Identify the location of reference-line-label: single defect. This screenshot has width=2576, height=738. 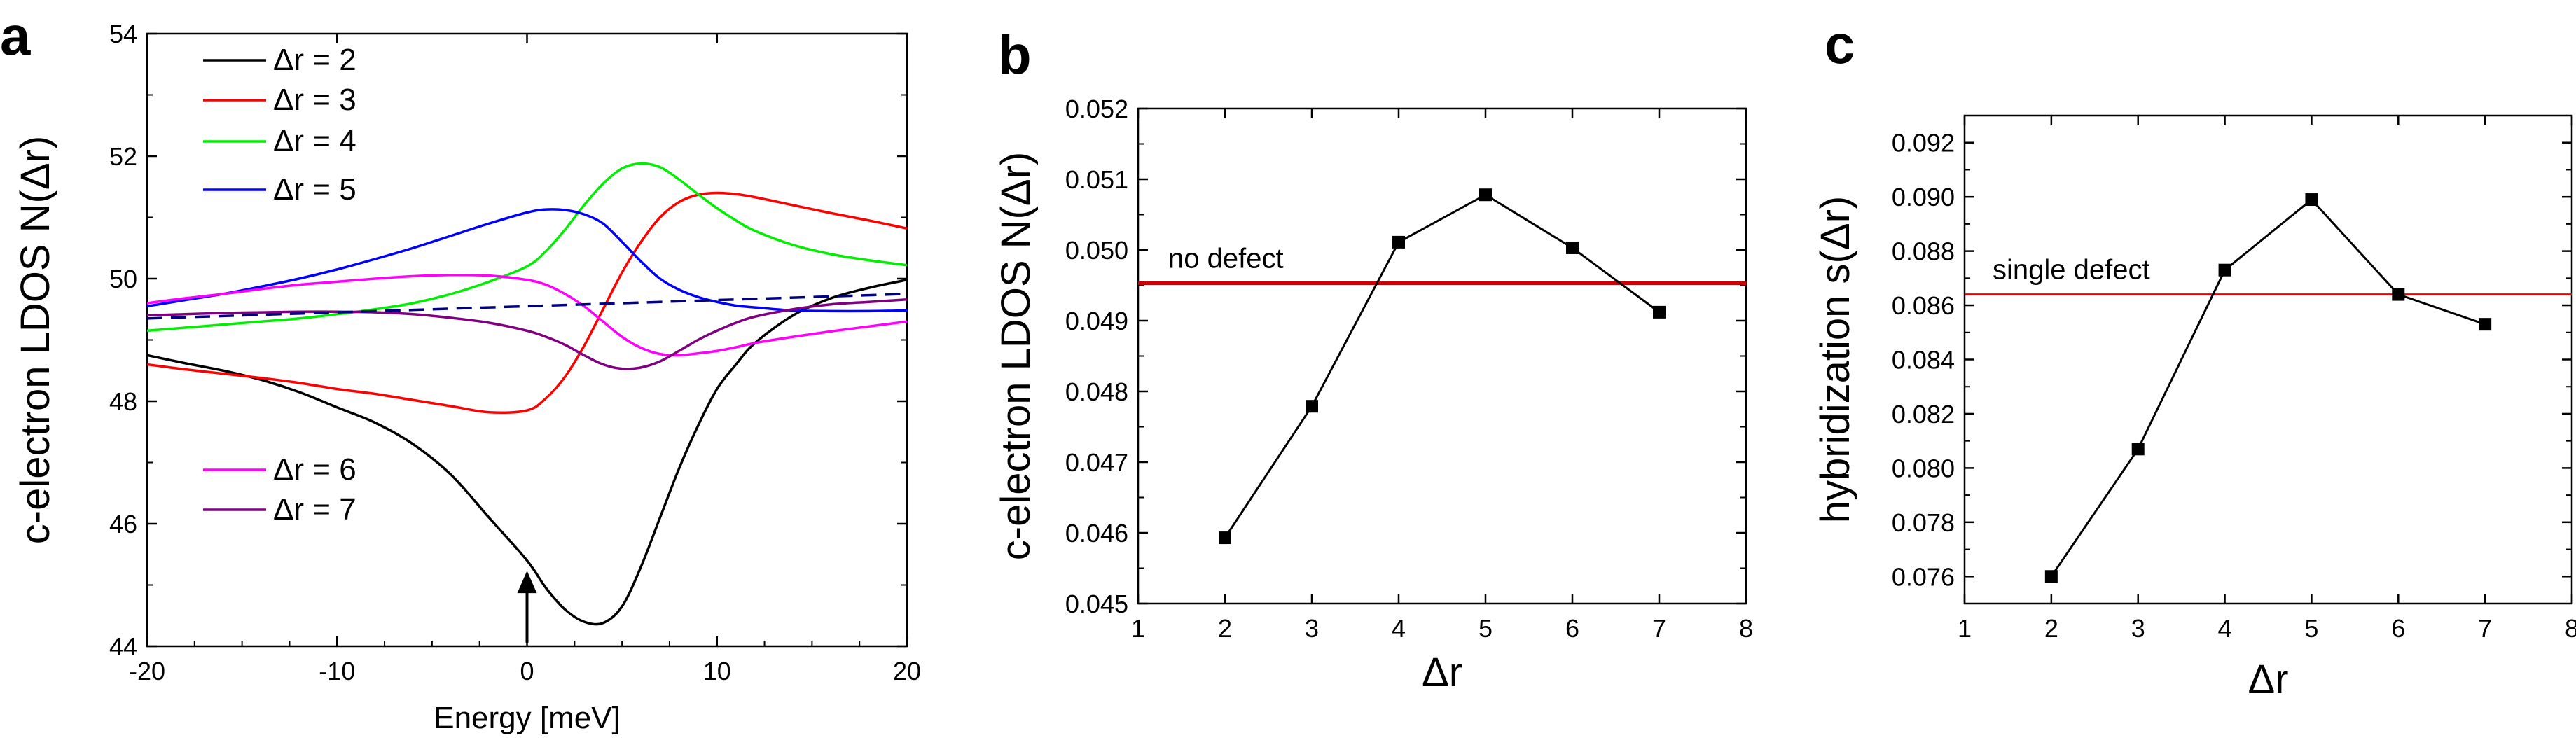
(2072, 270).